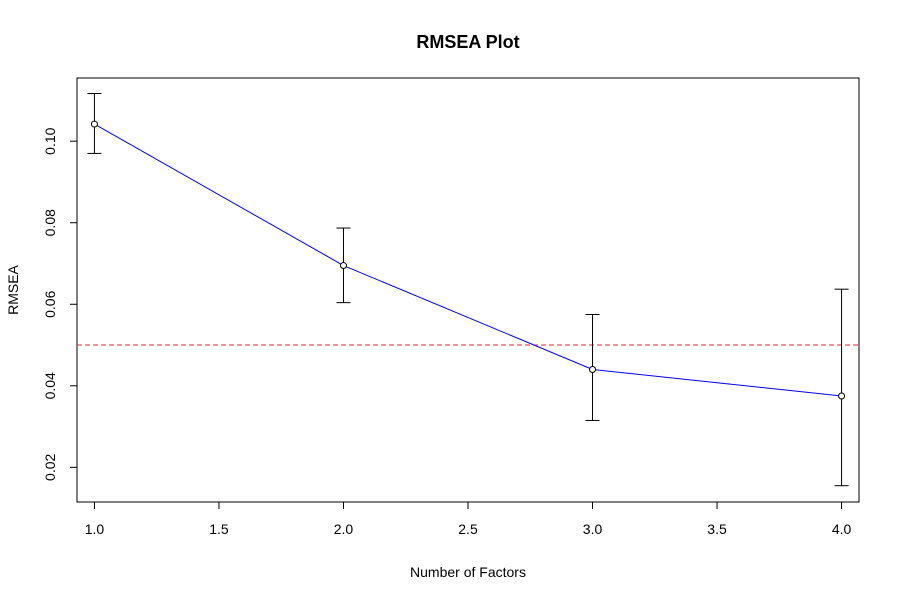 The height and width of the screenshot is (600, 900). What do you see at coordinates (50, 140) in the screenshot?
I see `y-tick-label: 0.10` at bounding box center [50, 140].